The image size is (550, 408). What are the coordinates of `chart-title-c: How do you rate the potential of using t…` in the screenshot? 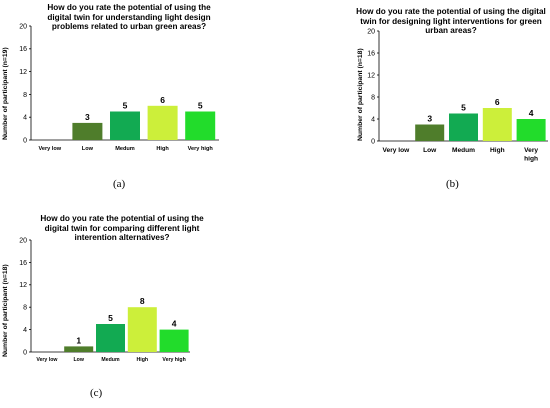 It's located at (122, 228).